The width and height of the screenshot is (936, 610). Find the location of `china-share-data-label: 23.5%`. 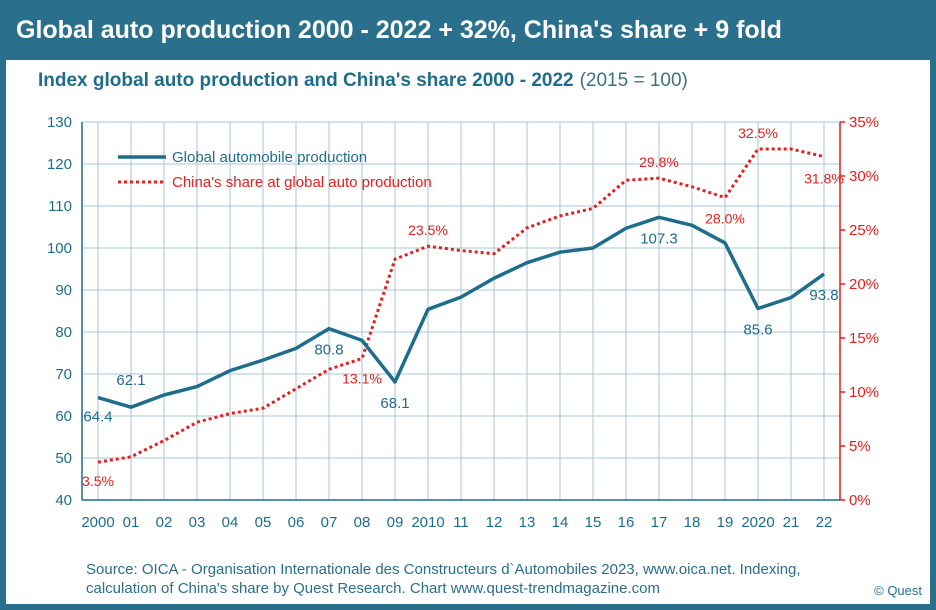

china-share-data-label: 23.5% is located at coordinates (428, 230).